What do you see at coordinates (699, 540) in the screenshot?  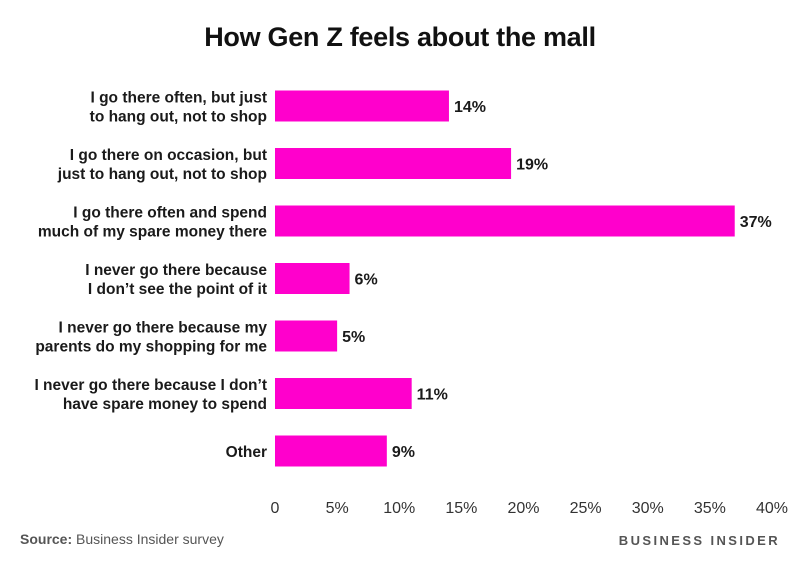 I see `brand-logo: BUSINESS INSIDER` at bounding box center [699, 540].